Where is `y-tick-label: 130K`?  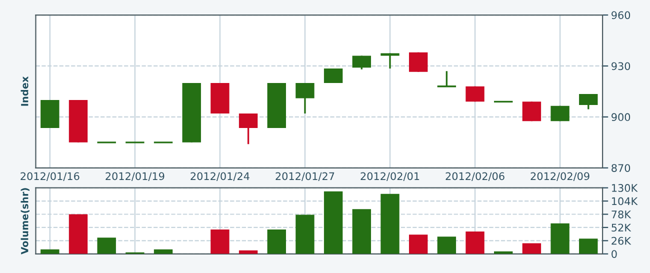 y-tick-label: 130K is located at coordinates (625, 188).